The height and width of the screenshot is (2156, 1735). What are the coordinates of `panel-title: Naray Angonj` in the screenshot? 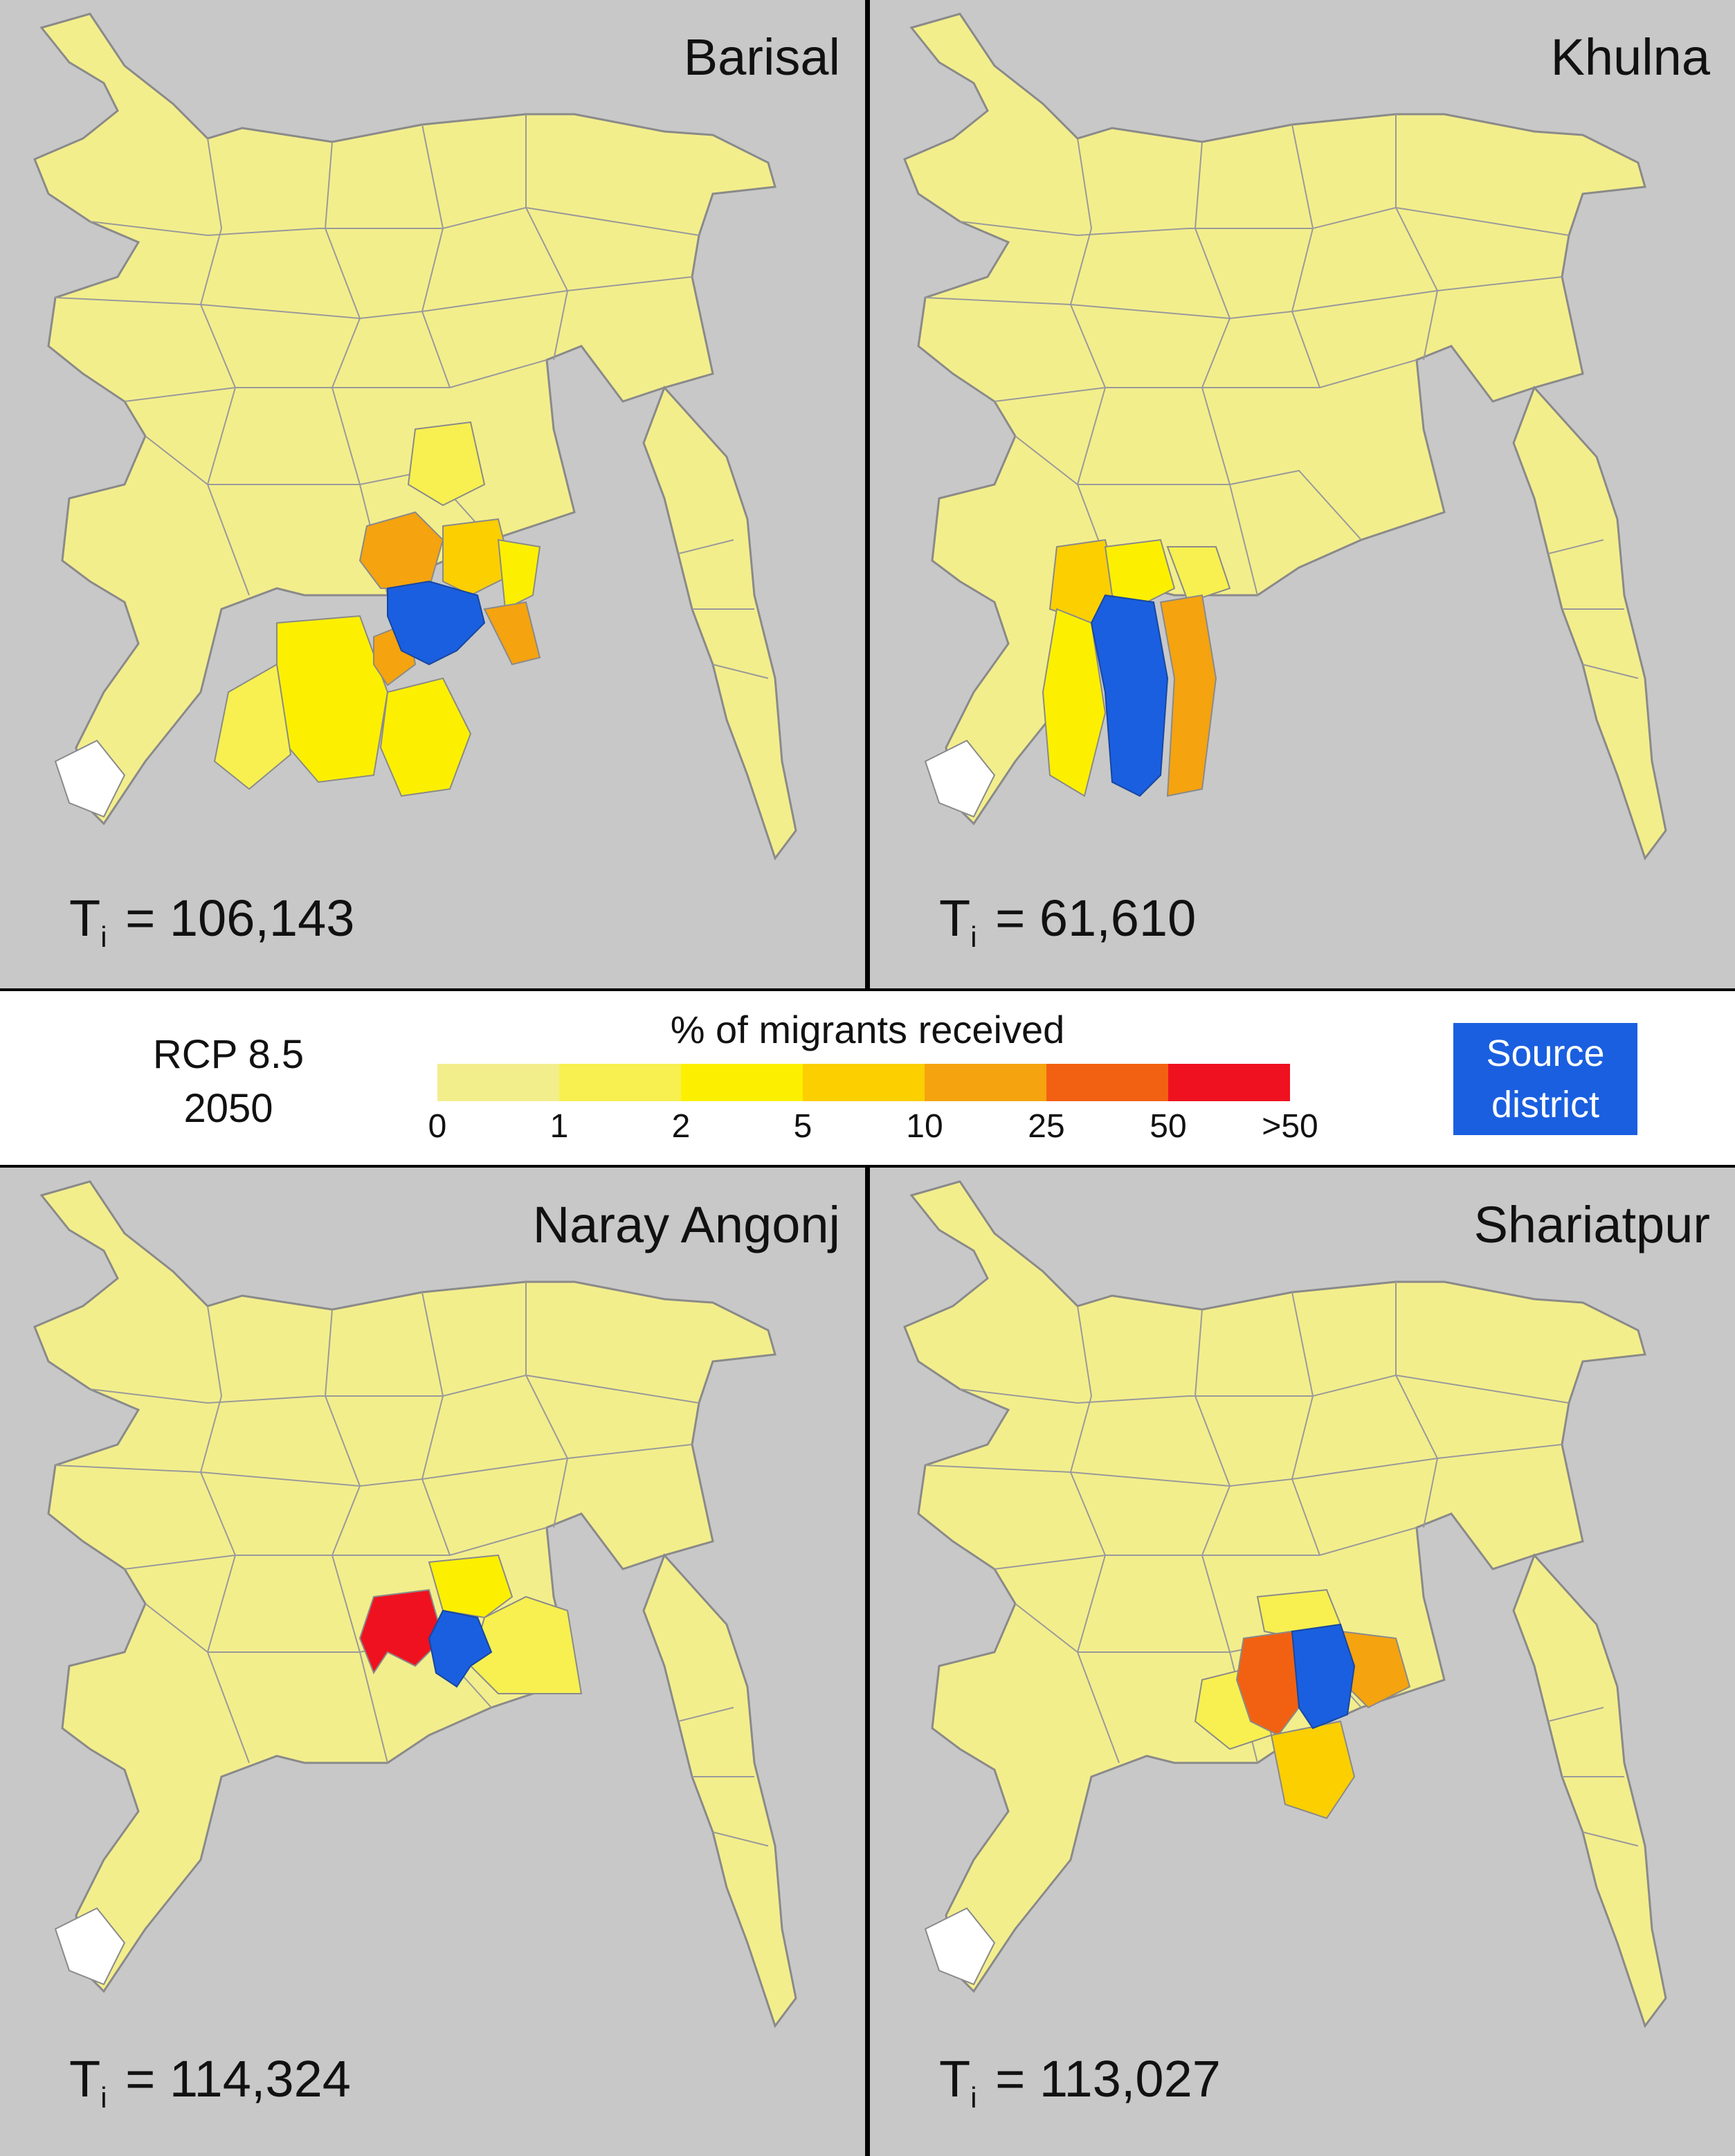 It's located at (686, 1224).